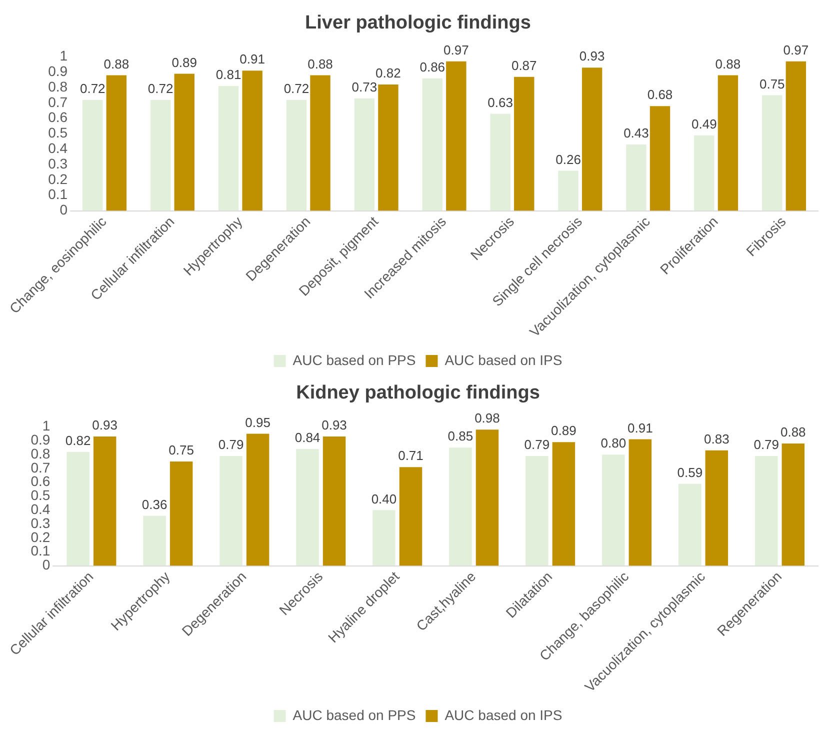 The height and width of the screenshot is (746, 839). What do you see at coordinates (418, 23) in the screenshot?
I see `chart-title: Liver pathologic findings` at bounding box center [418, 23].